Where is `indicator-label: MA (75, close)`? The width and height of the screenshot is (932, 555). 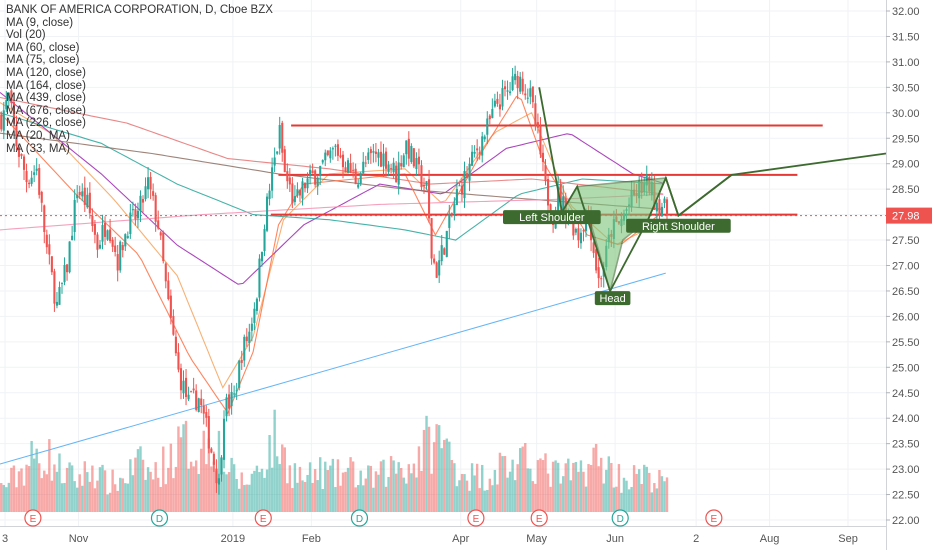 indicator-label: MA (75, close) is located at coordinates (43, 60).